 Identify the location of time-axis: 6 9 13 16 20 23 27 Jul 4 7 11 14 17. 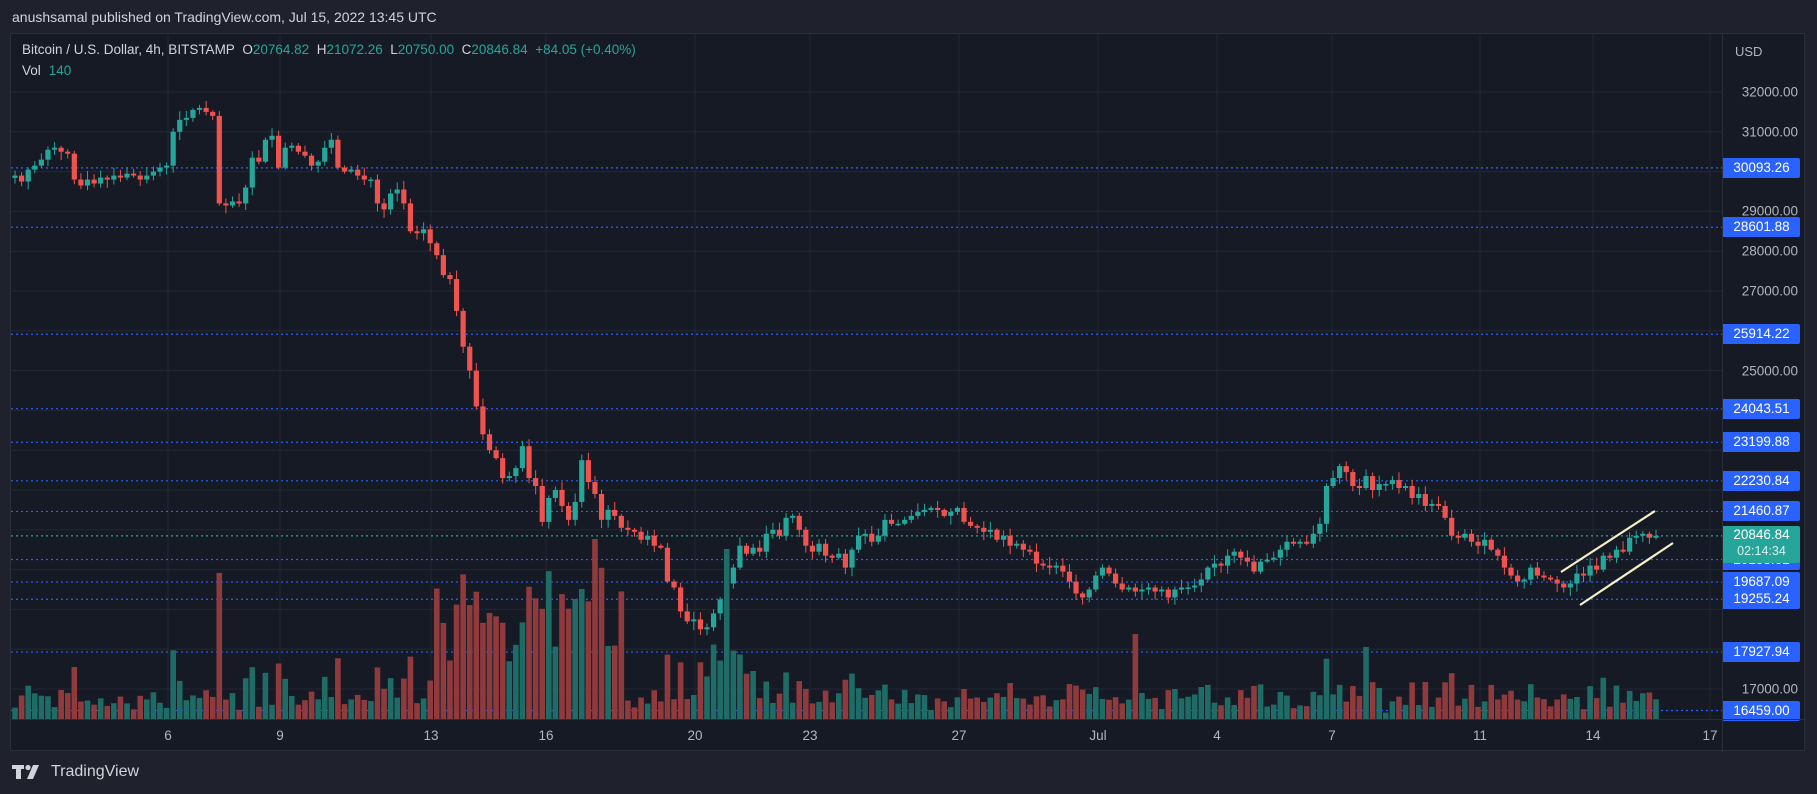
(866, 735).